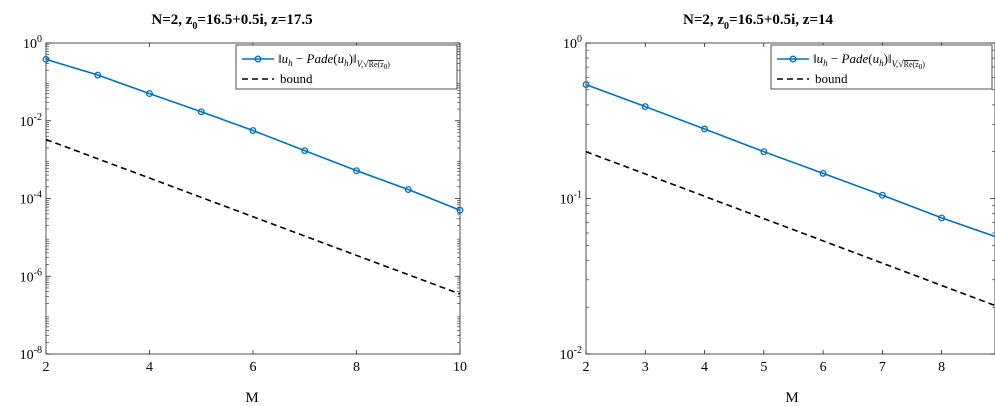 This screenshot has height=406, width=995. What do you see at coordinates (356, 367) in the screenshot?
I see `left-x-tick-label: 8` at bounding box center [356, 367].